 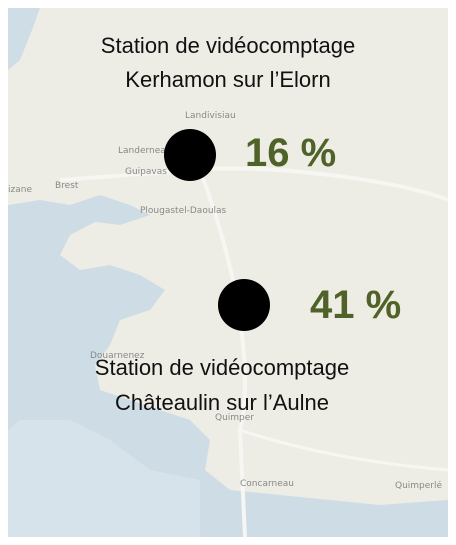 I want to click on place-label: Landivisiau, so click(x=210, y=116).